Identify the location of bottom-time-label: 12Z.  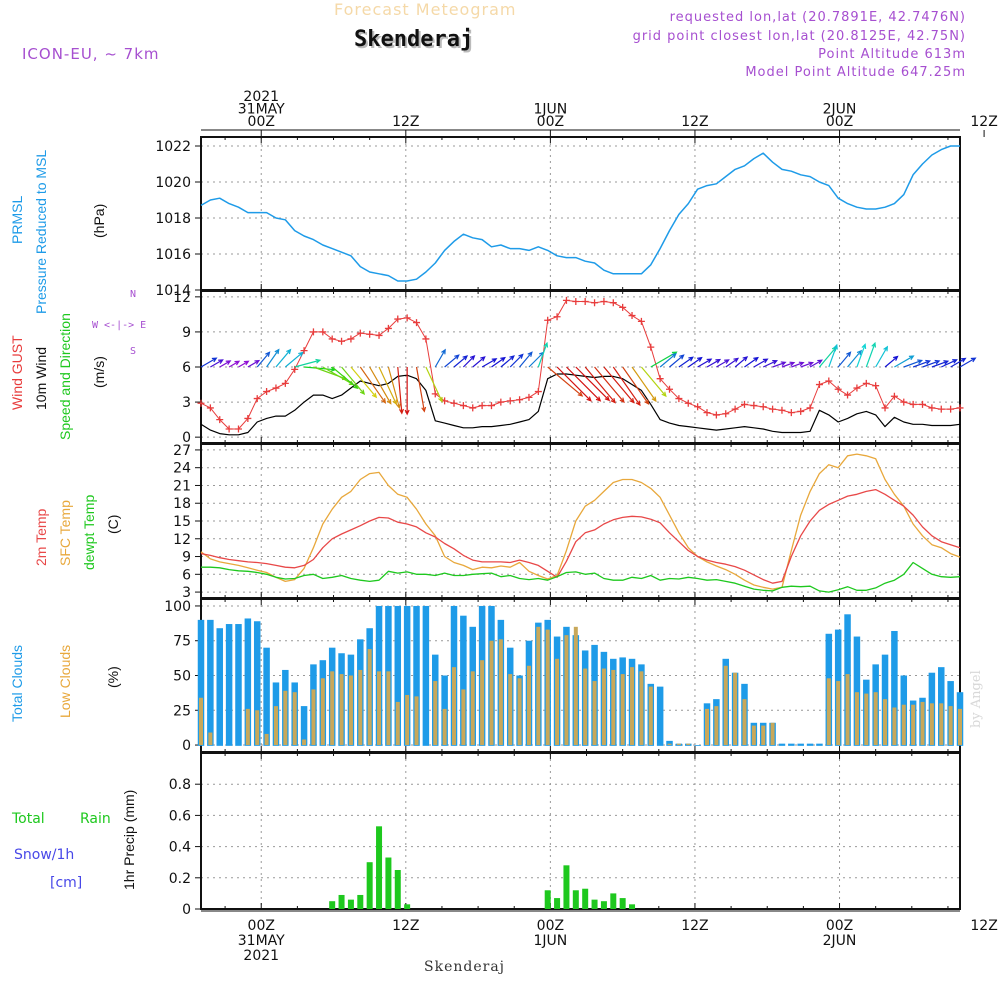
(694, 926).